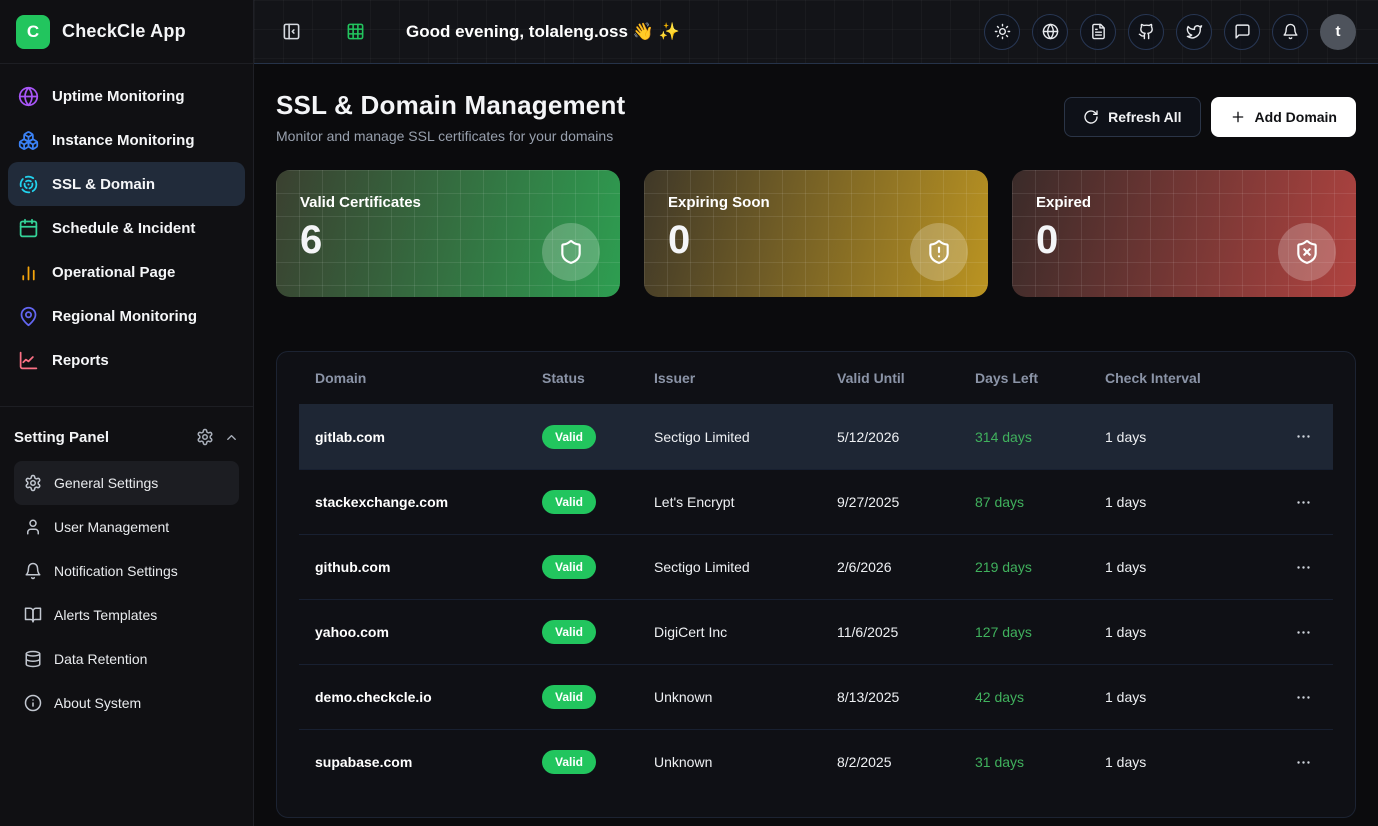  Describe the element at coordinates (868, 502) in the screenshot. I see `cell-valid-until: 9/27/2025` at that location.